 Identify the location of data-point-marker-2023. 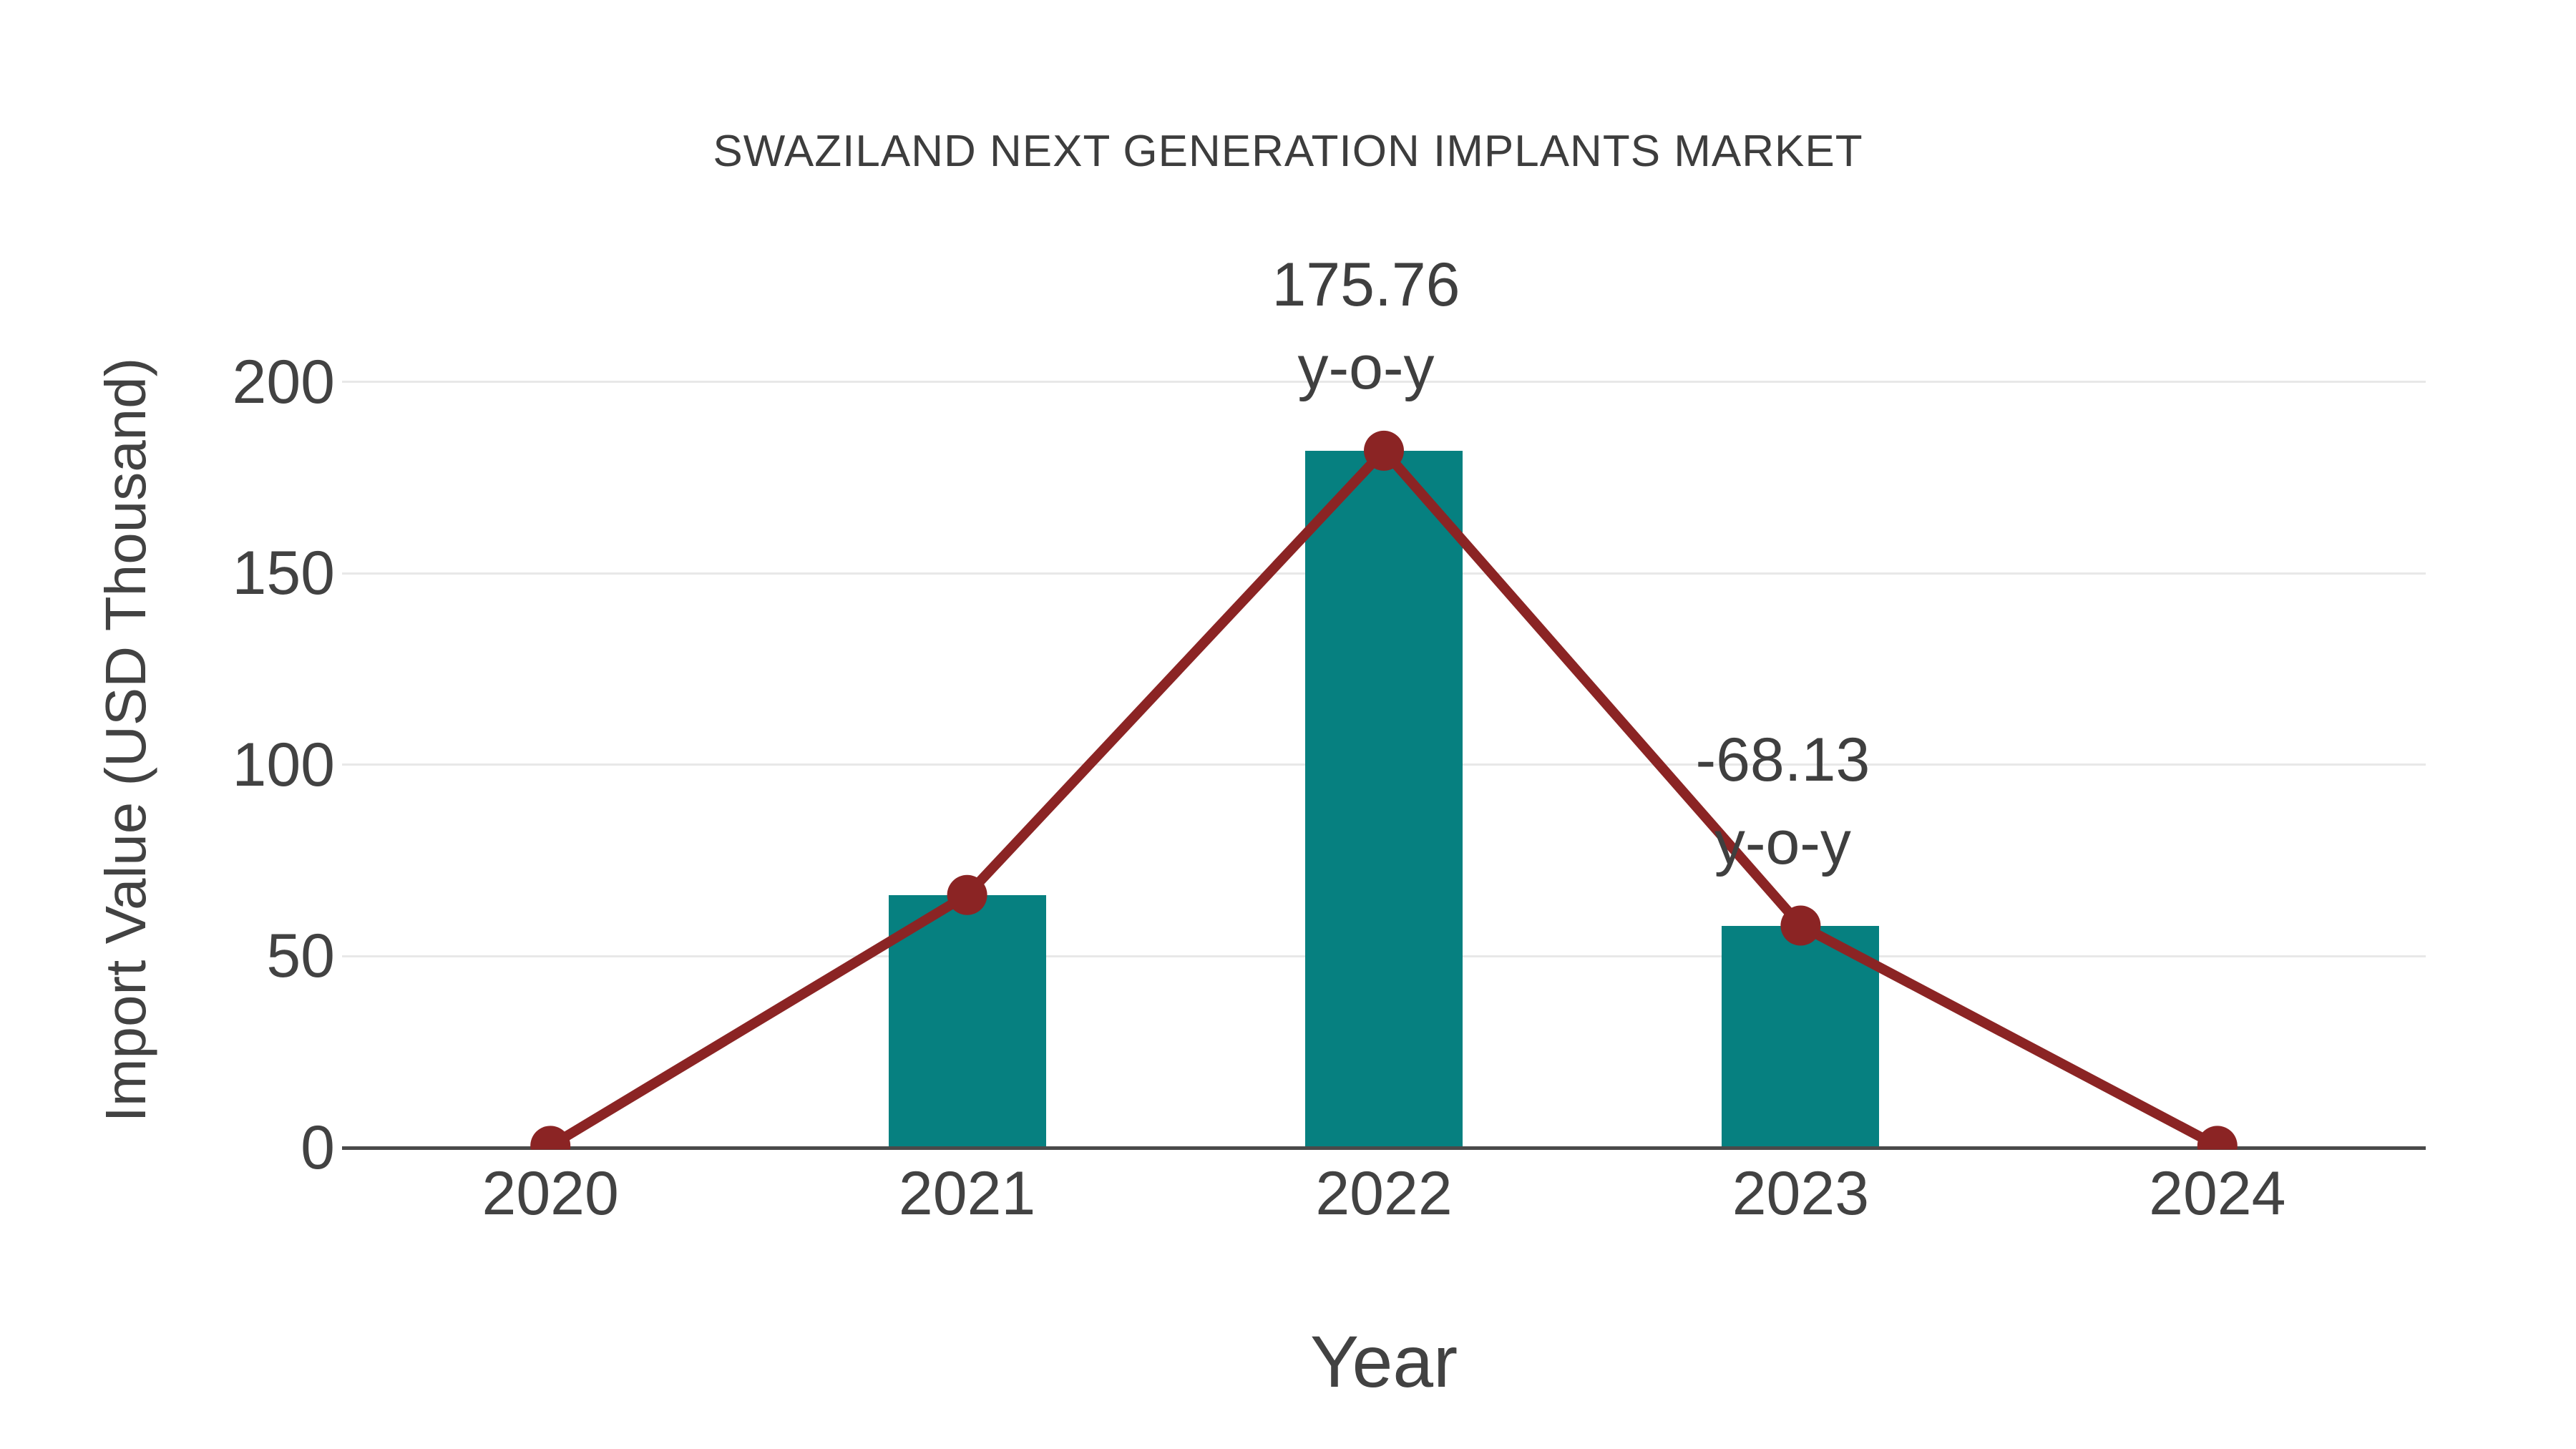
(1800, 925).